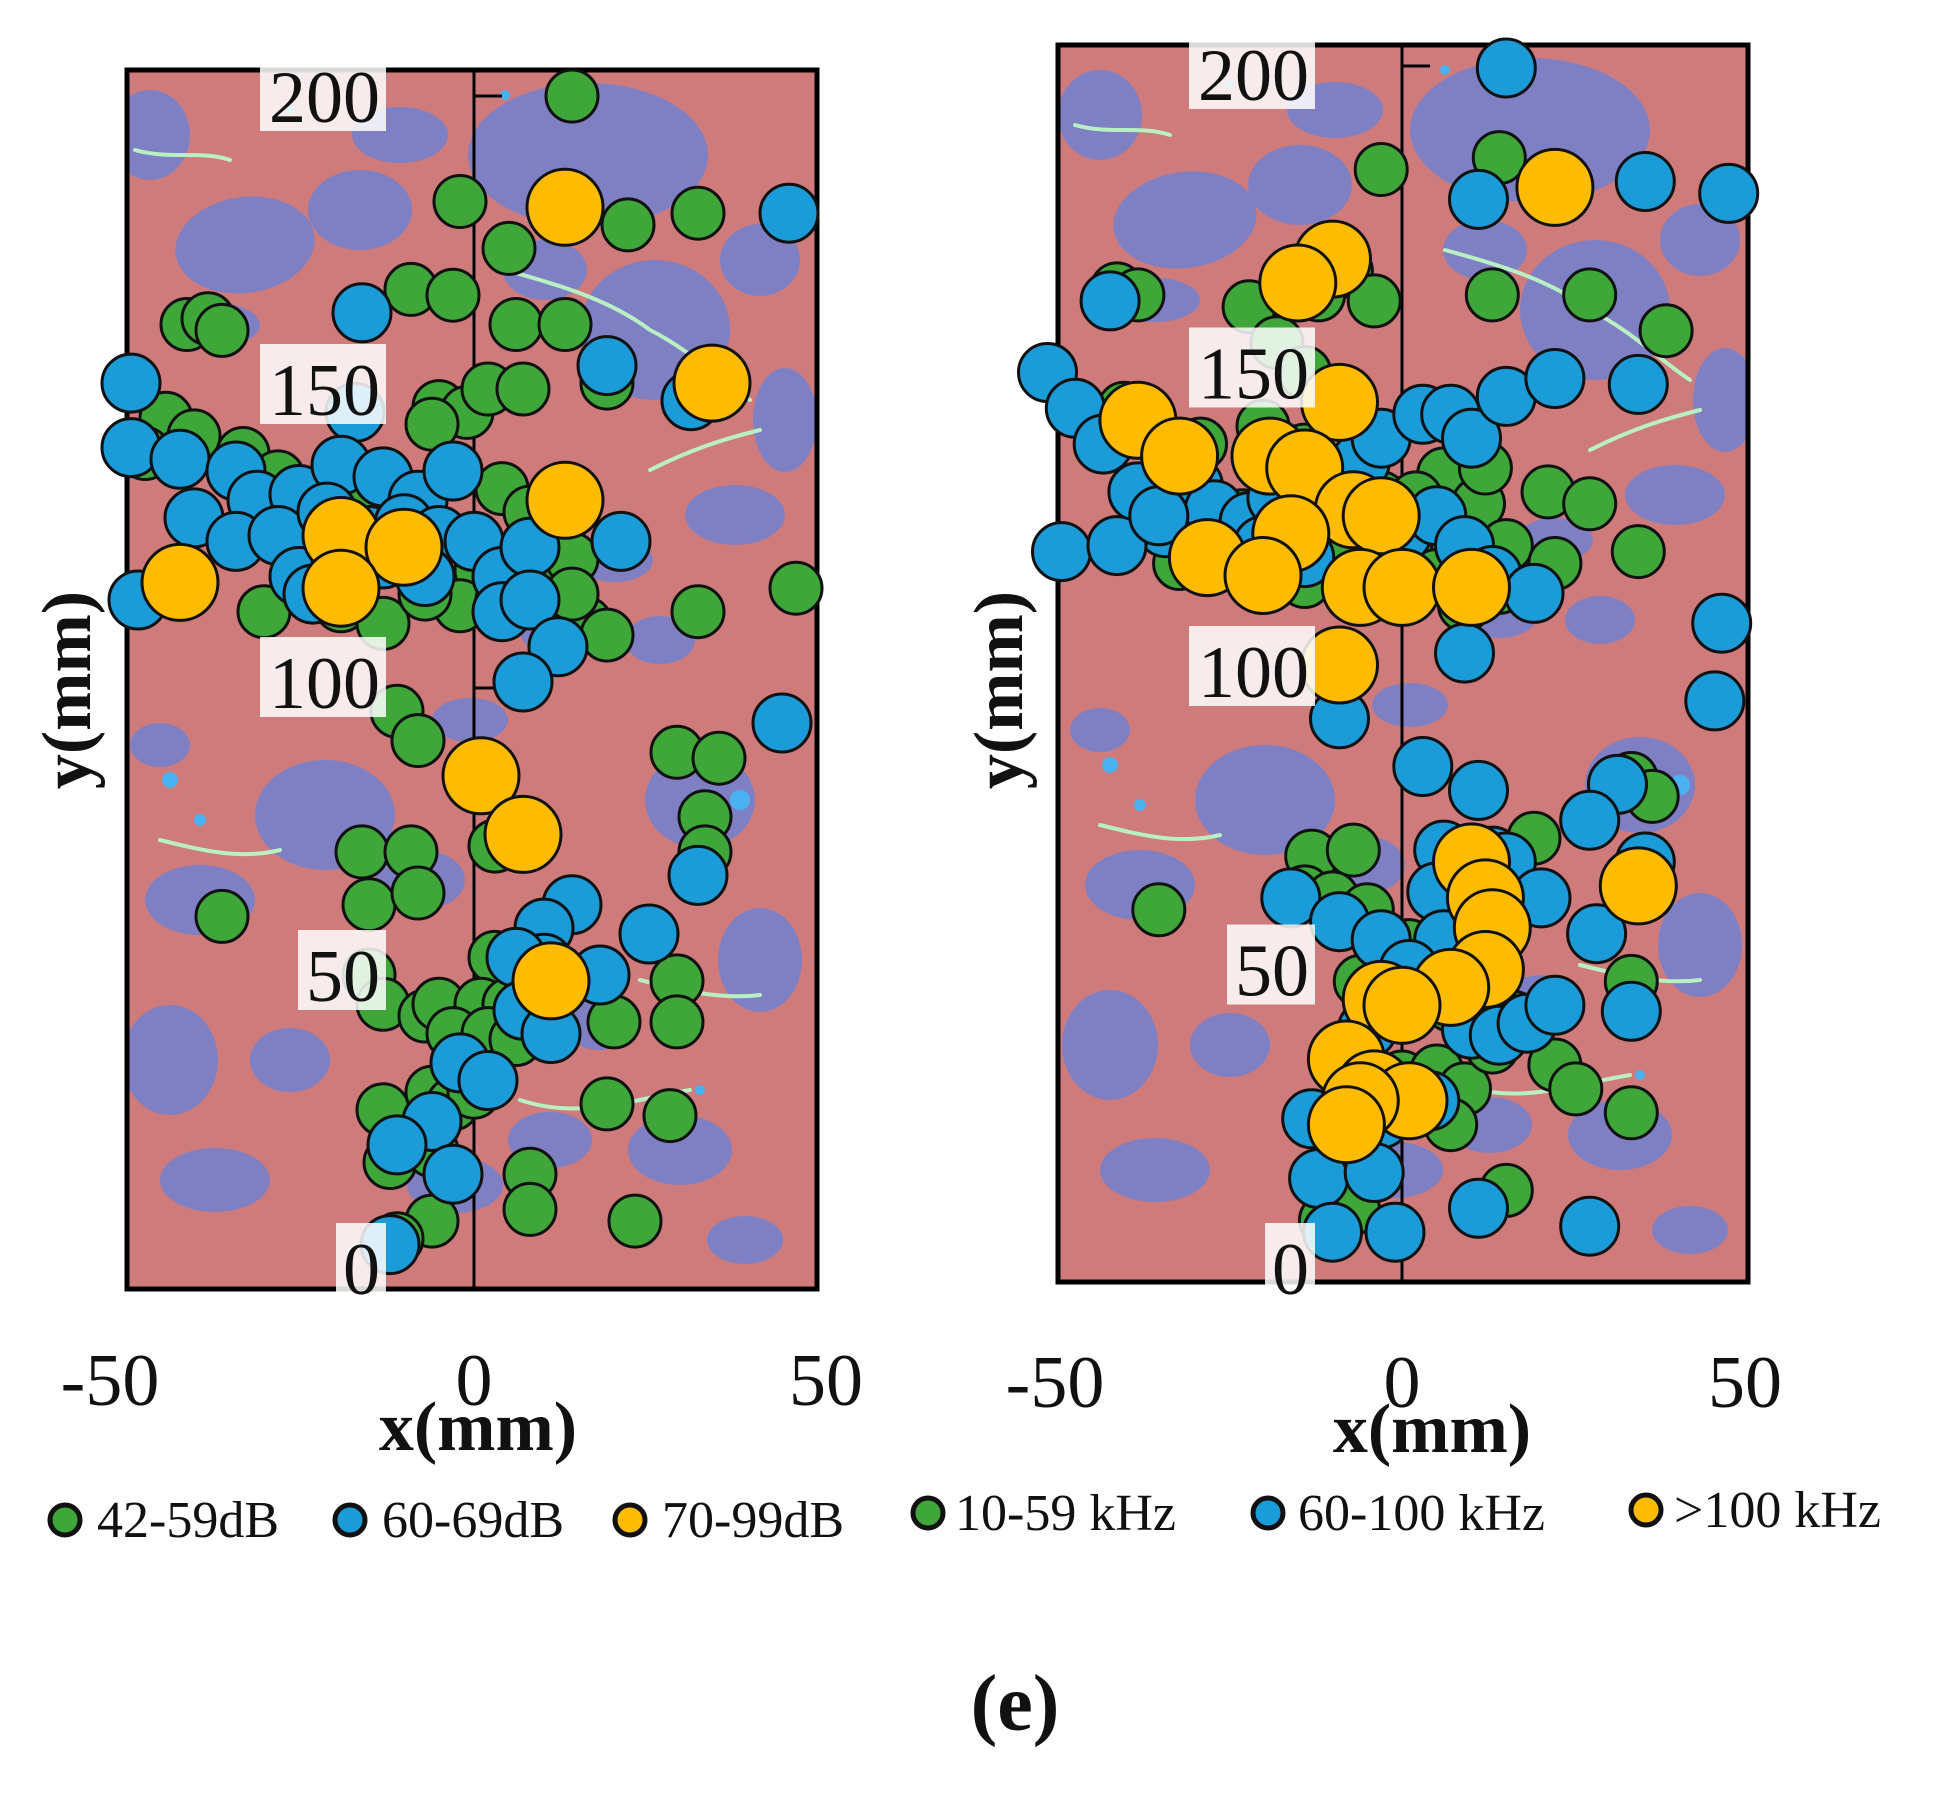  I want to click on legend-label: 10-59 kHz, so click(1065, 1513).